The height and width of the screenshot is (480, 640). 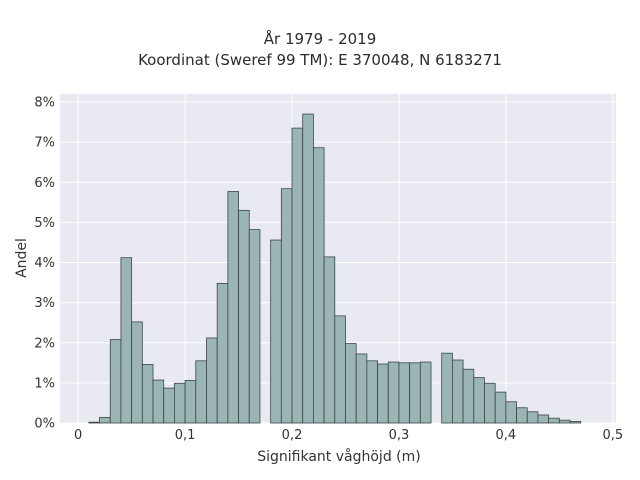 I want to click on y-tick-label: 2%, so click(x=44, y=343).